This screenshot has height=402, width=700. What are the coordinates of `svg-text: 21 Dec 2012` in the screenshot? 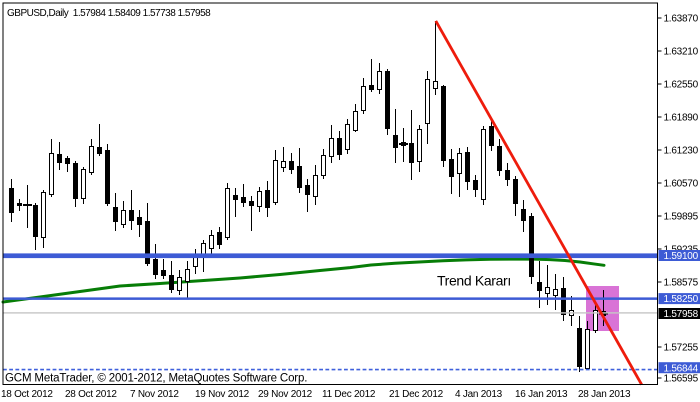 It's located at (416, 394).